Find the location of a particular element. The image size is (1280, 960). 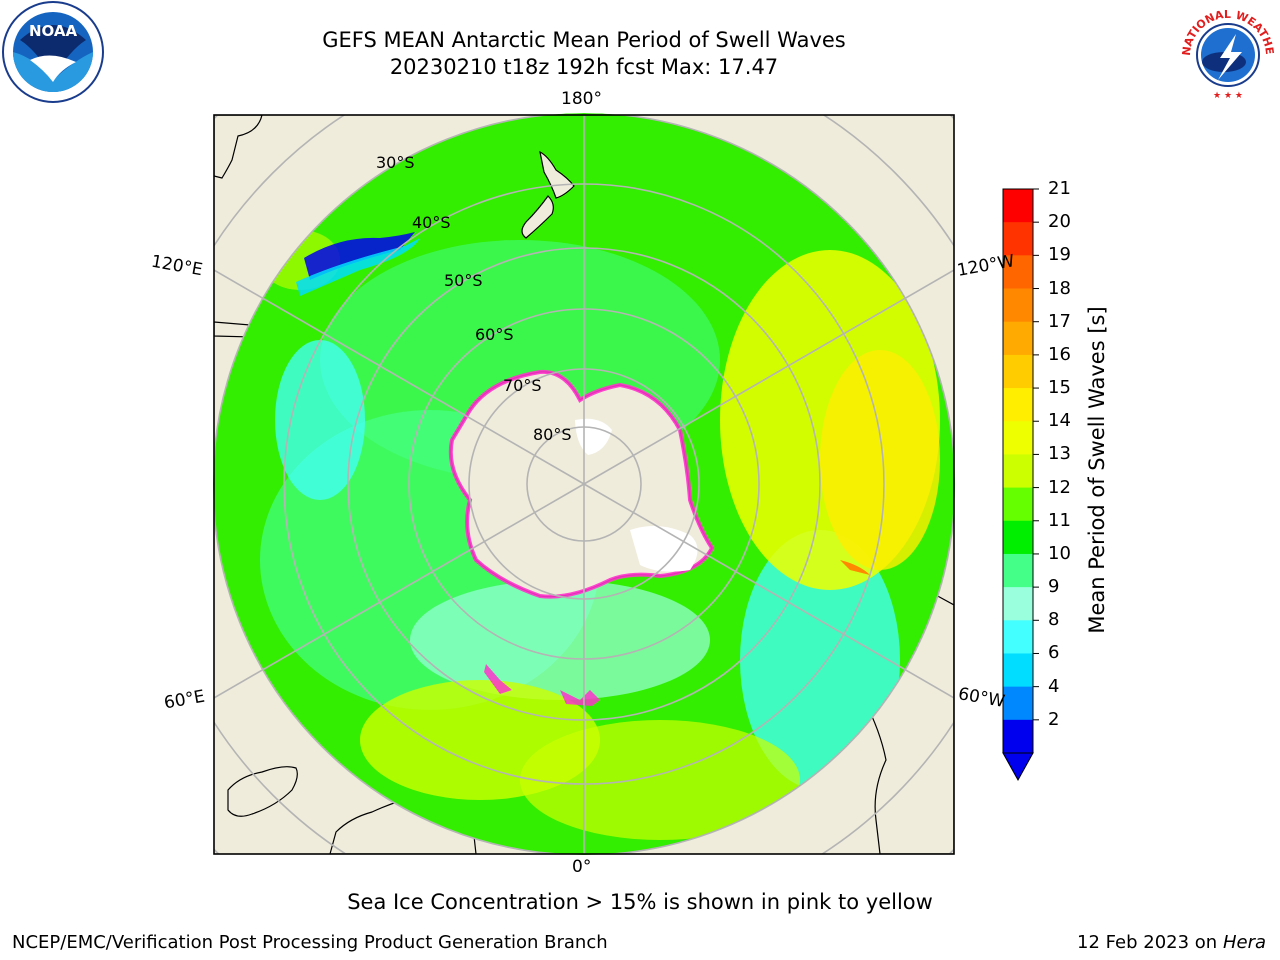

noaa-logo-text: NOAA is located at coordinates (53, 31).